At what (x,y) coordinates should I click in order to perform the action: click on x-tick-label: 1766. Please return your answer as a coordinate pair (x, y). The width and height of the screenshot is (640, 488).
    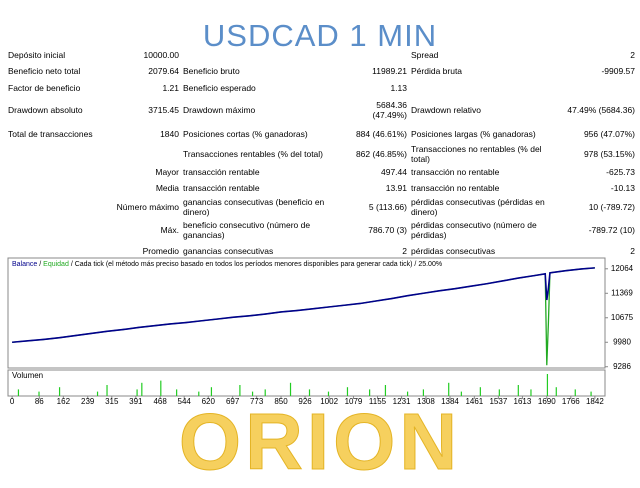
    Looking at the image, I should click on (571, 401).